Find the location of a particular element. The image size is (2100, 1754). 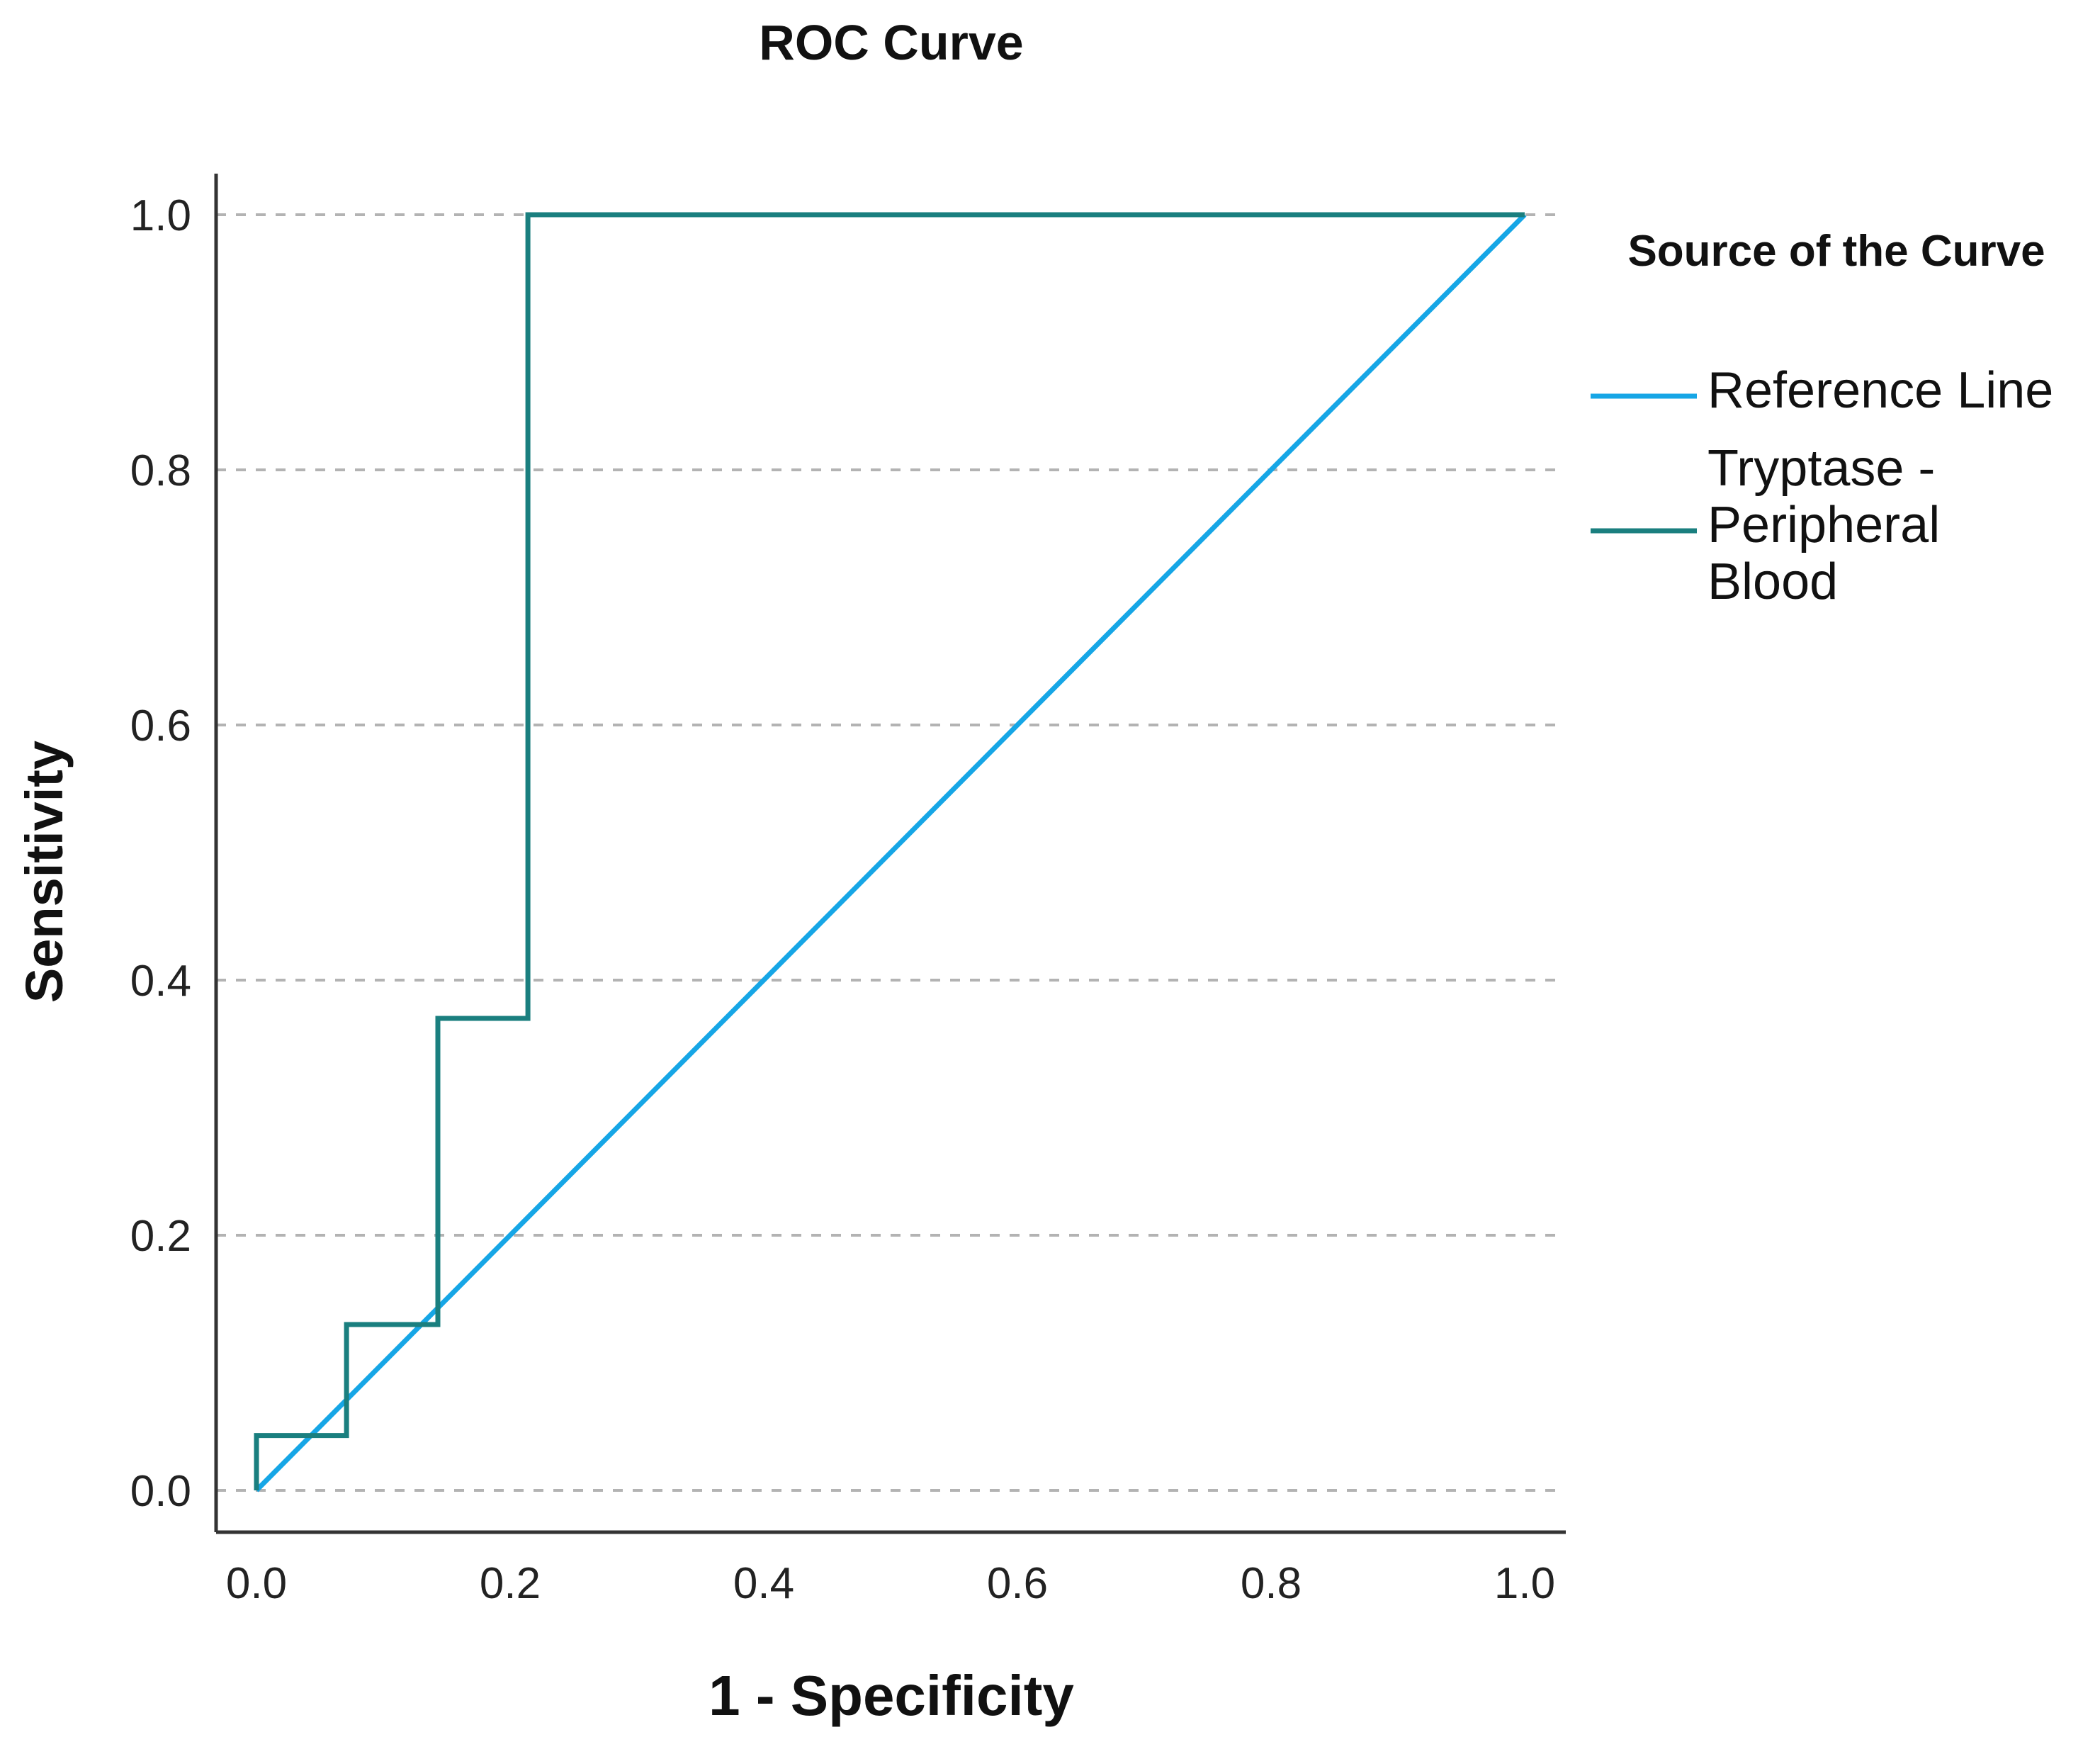

y-axis-label: Sensitivity is located at coordinates (45, 872).